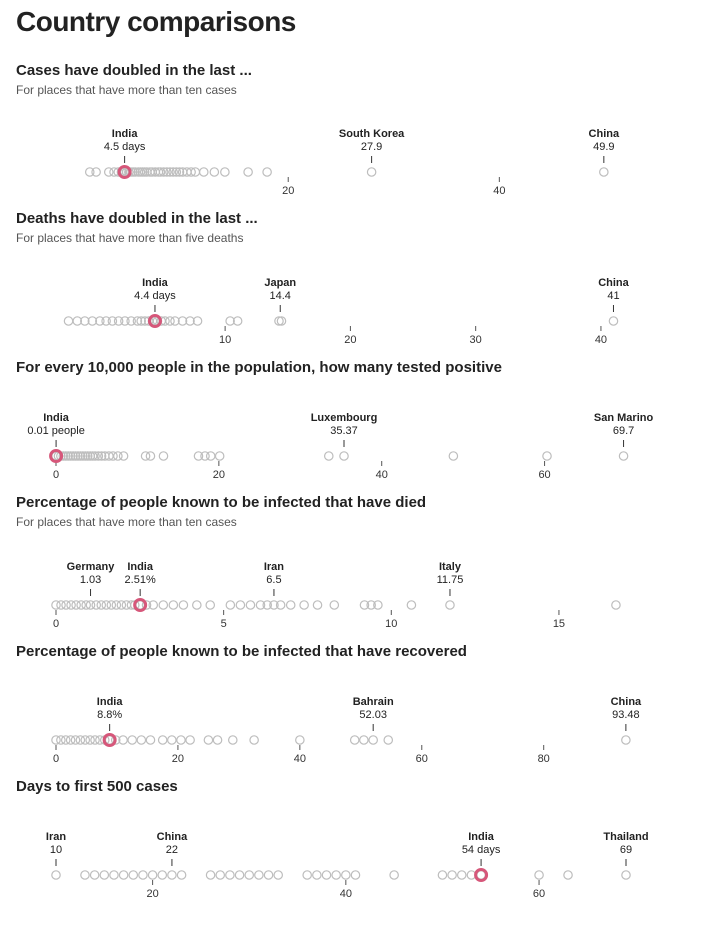 This screenshot has width=711, height=934. I want to click on data-label-value: 10, so click(56, 850).